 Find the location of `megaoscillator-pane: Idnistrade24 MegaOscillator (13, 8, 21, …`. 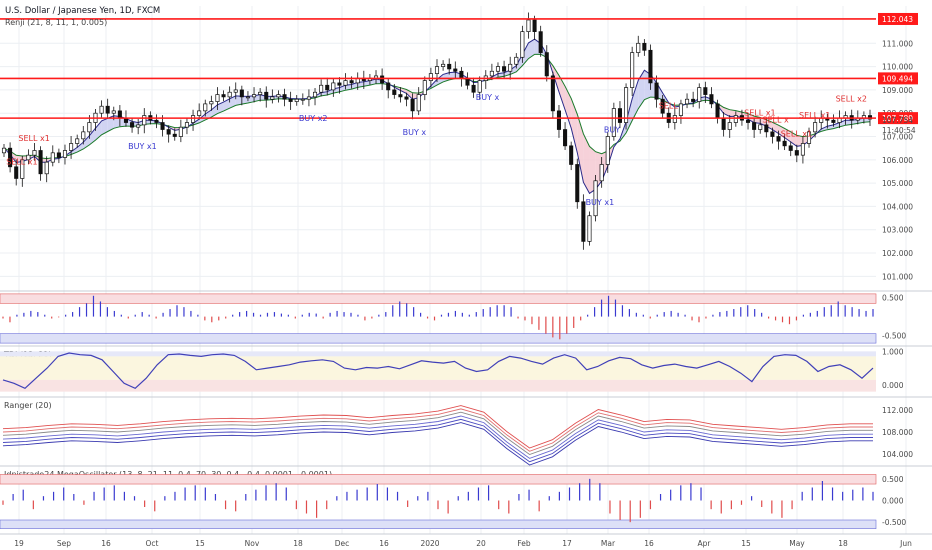

megaoscillator-pane: Idnistrade24 MegaOscillator (13, 8, 21, … is located at coordinates (438, 499).